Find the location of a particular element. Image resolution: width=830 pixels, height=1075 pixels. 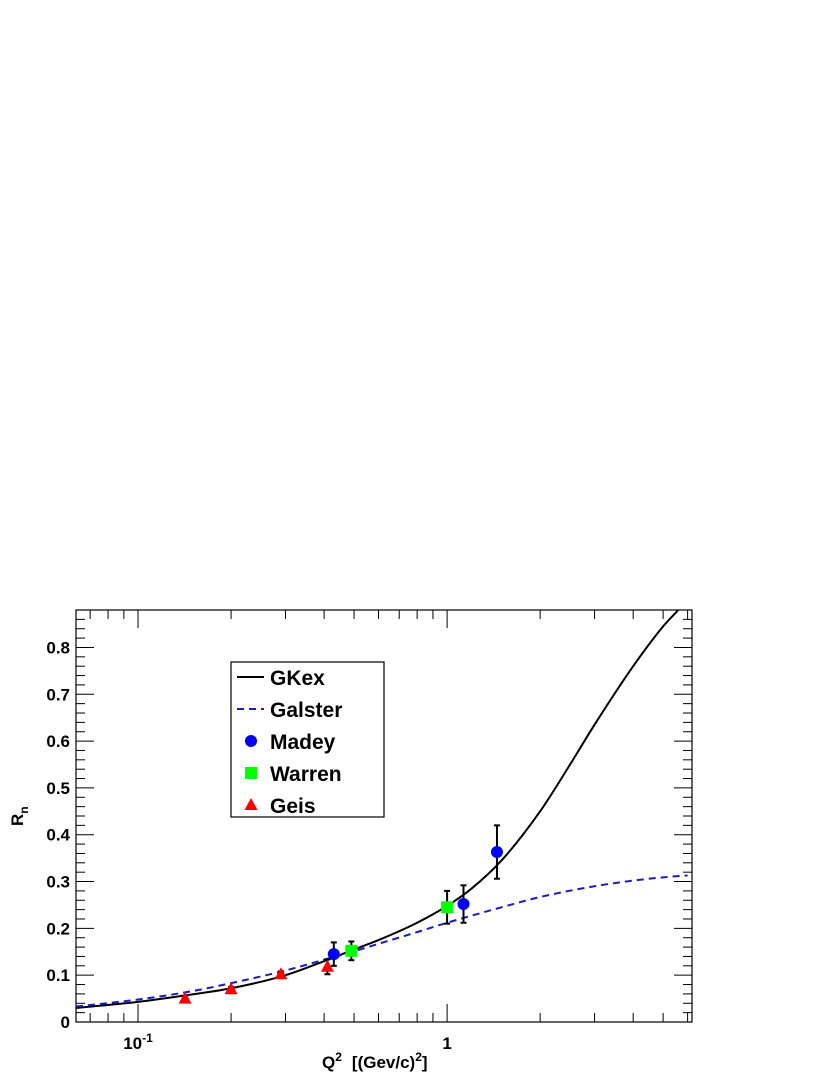

galster-curve is located at coordinates (382, 941).